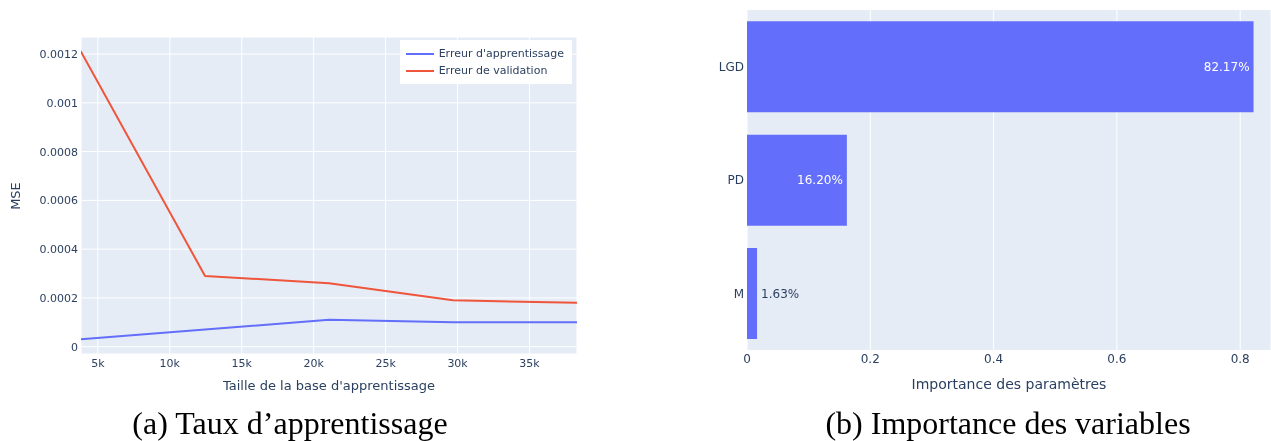 This screenshot has height=441, width=1271. What do you see at coordinates (74, 347) in the screenshot?
I see `y-tick-label: 0` at bounding box center [74, 347].